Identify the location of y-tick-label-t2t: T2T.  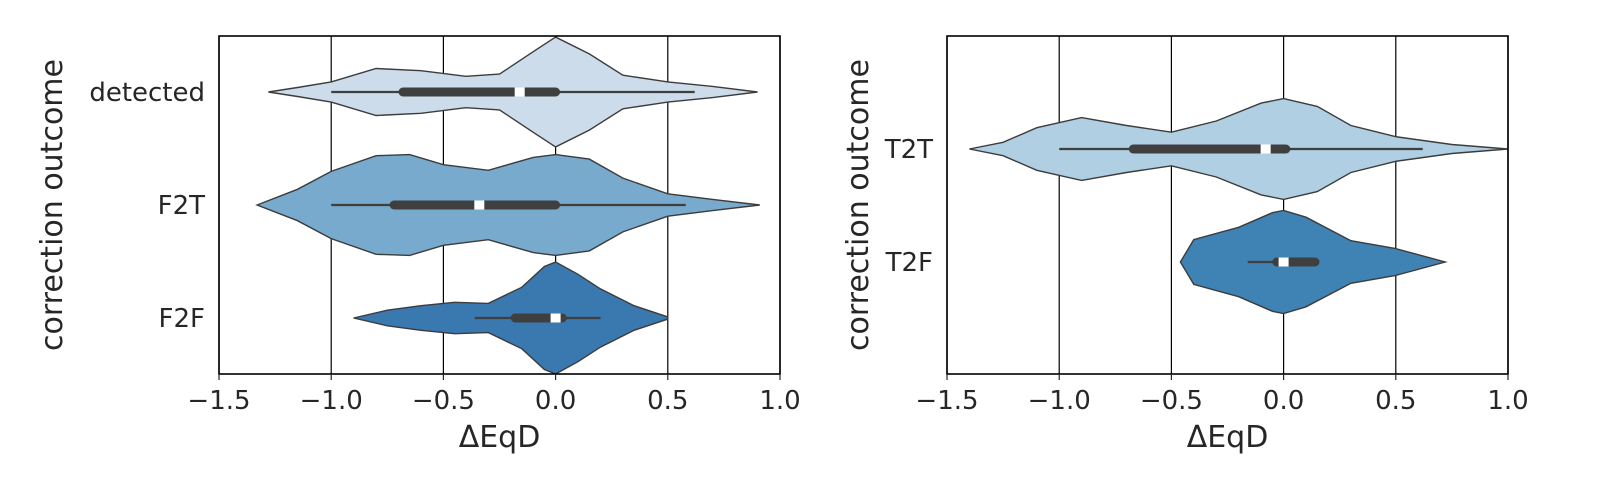
(908, 150).